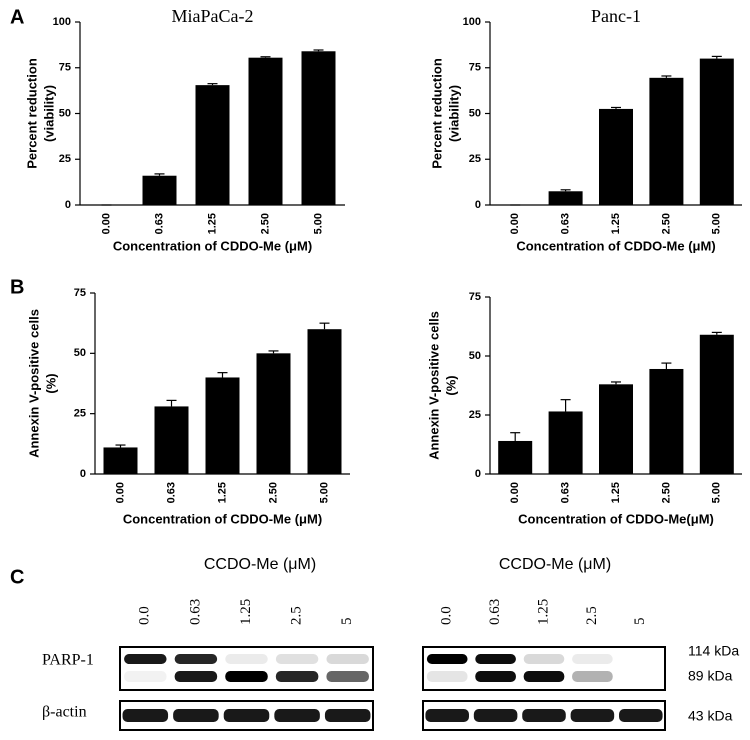 Image resolution: width=750 pixels, height=740 pixels. Describe the element at coordinates (64, 712) in the screenshot. I see `row-label: β-actin` at that location.